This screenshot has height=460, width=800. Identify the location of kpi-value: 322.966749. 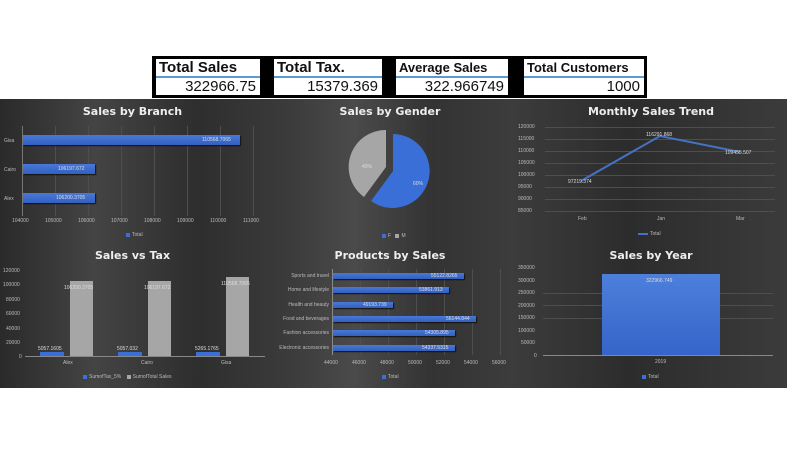
(464, 86).